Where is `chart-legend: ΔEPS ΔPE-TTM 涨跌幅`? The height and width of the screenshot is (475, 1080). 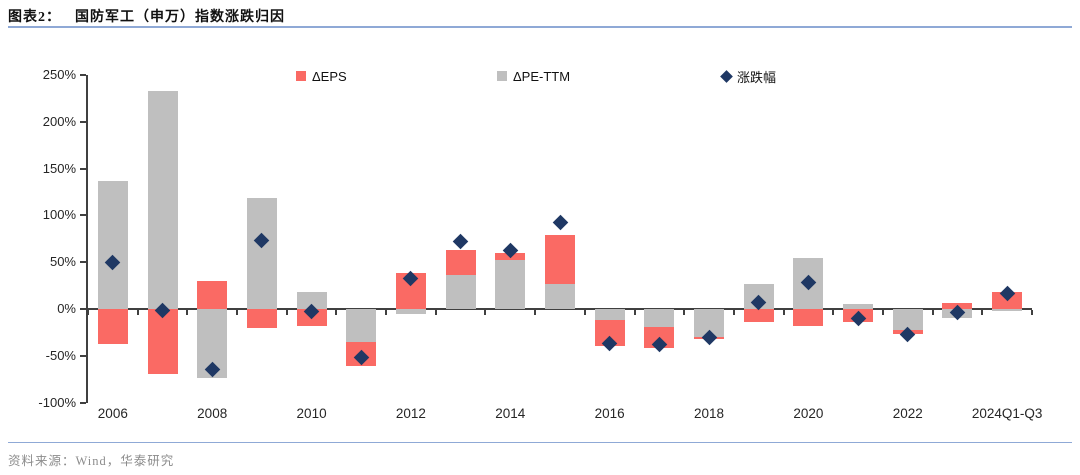 chart-legend: ΔEPS ΔPE-TTM 涨跌幅 is located at coordinates (540, 77).